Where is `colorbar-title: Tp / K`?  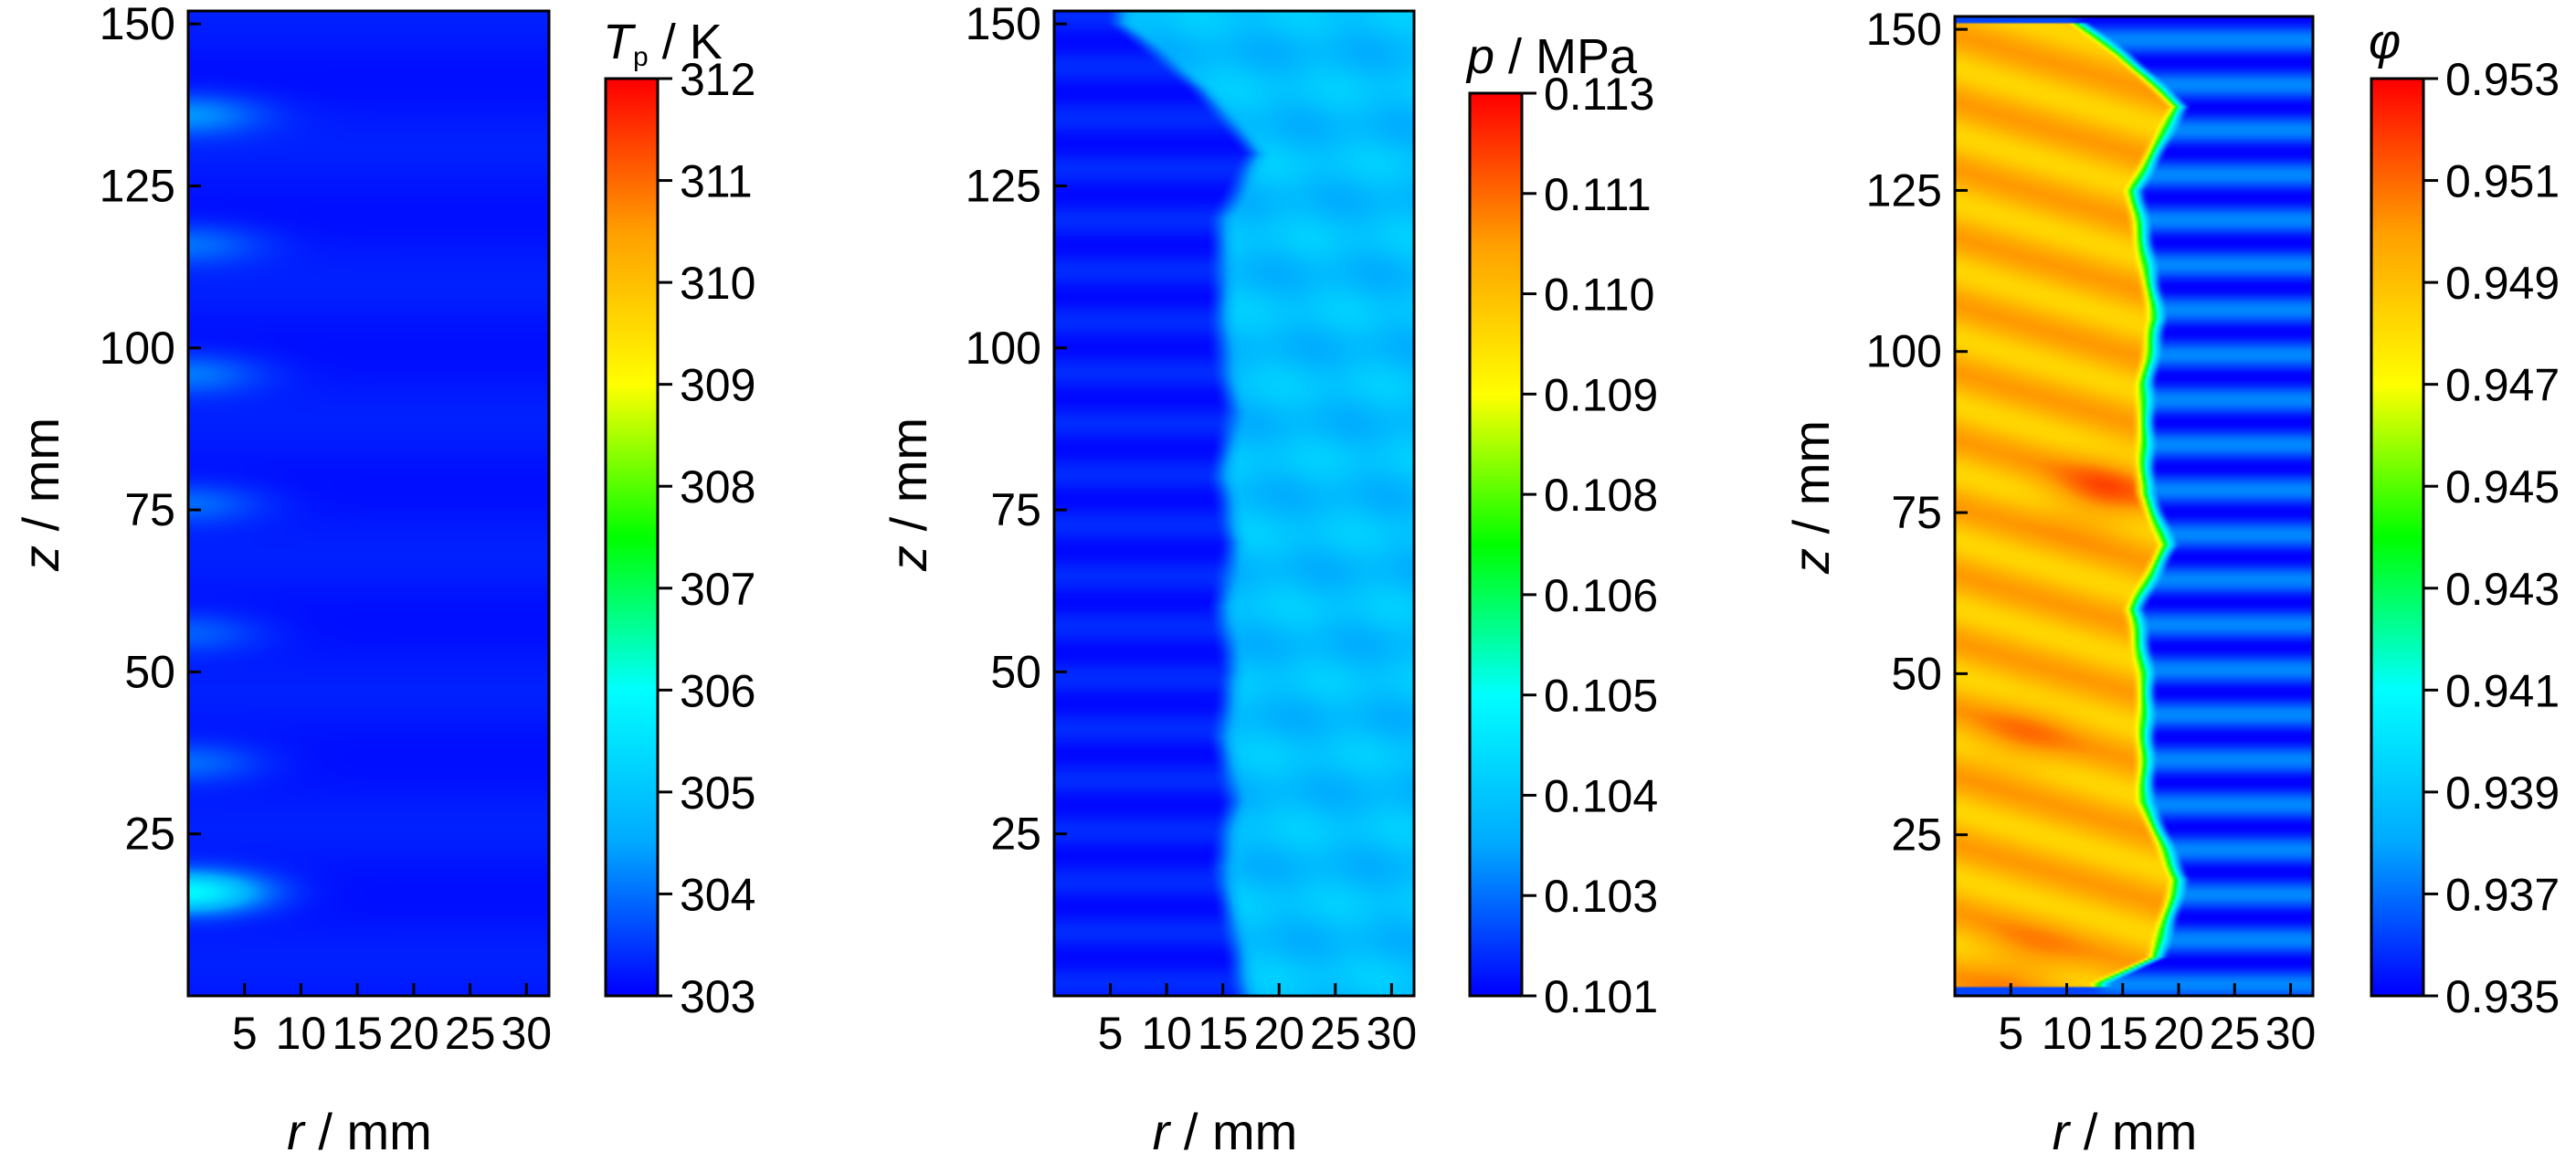 colorbar-title: Tp / K is located at coordinates (663, 44).